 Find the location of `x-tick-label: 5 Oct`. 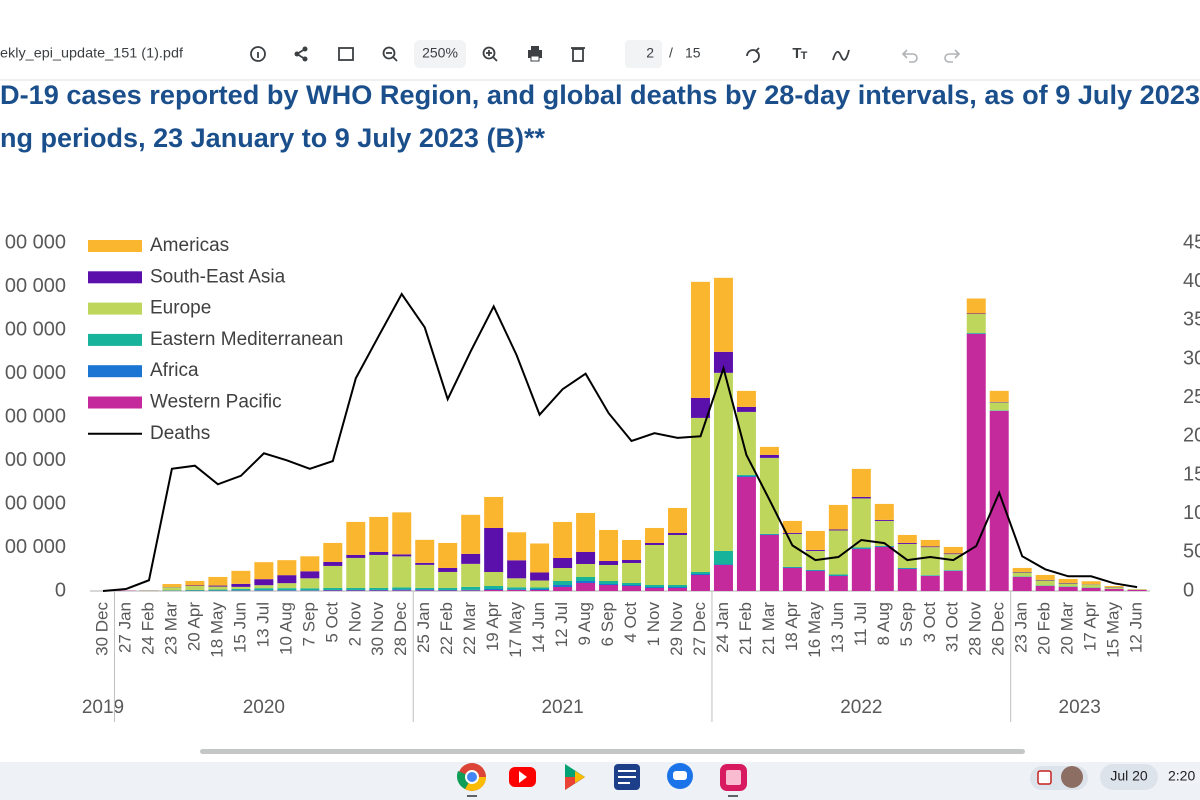

x-tick-label: 5 Oct is located at coordinates (331, 622).